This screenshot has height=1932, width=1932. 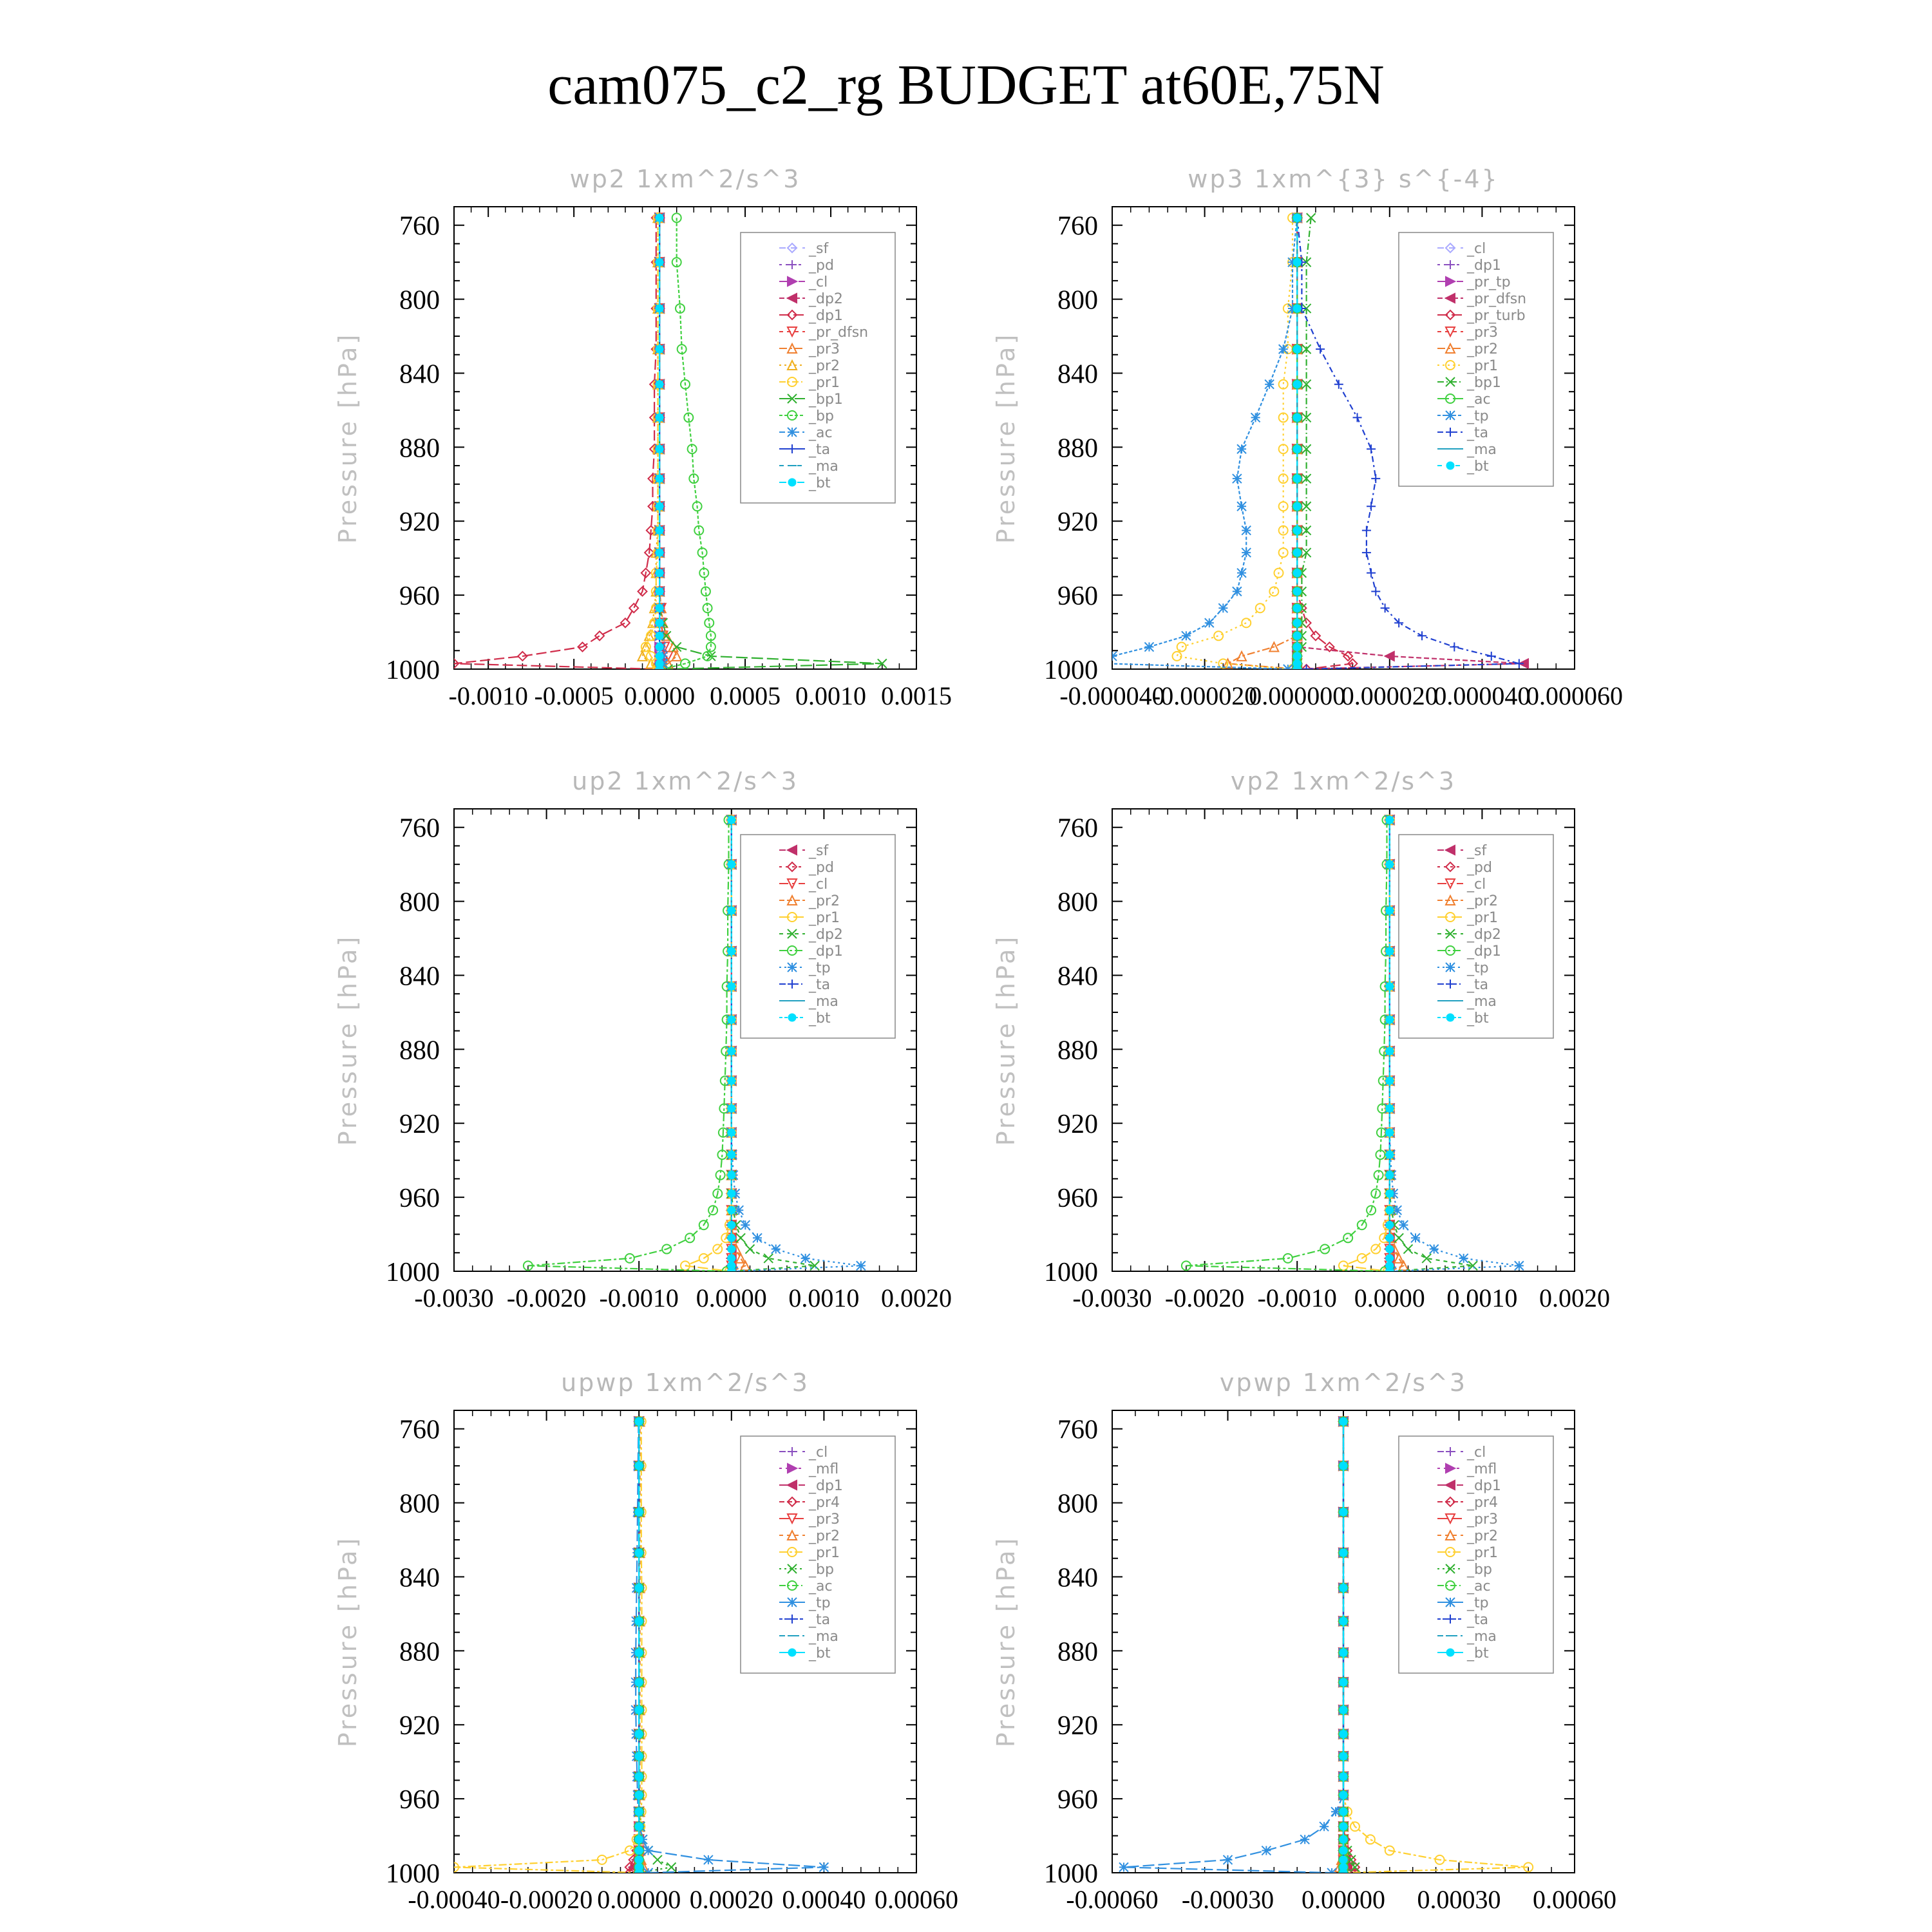 What do you see at coordinates (811, 951) in the screenshot?
I see `legend-item: _dp1` at bounding box center [811, 951].